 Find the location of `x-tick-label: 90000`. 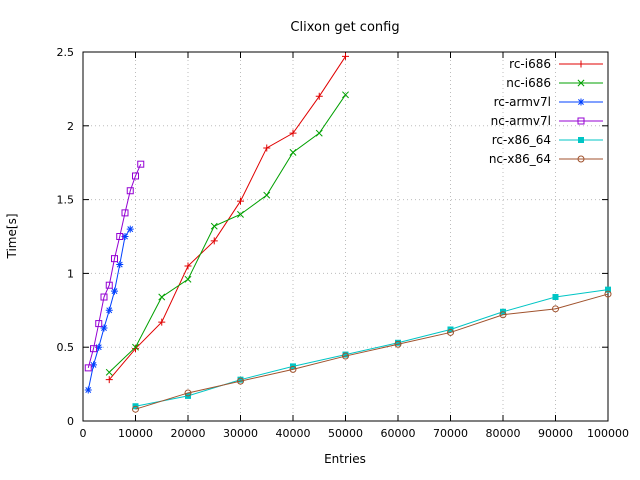

x-tick-label: 90000 is located at coordinates (555, 433).